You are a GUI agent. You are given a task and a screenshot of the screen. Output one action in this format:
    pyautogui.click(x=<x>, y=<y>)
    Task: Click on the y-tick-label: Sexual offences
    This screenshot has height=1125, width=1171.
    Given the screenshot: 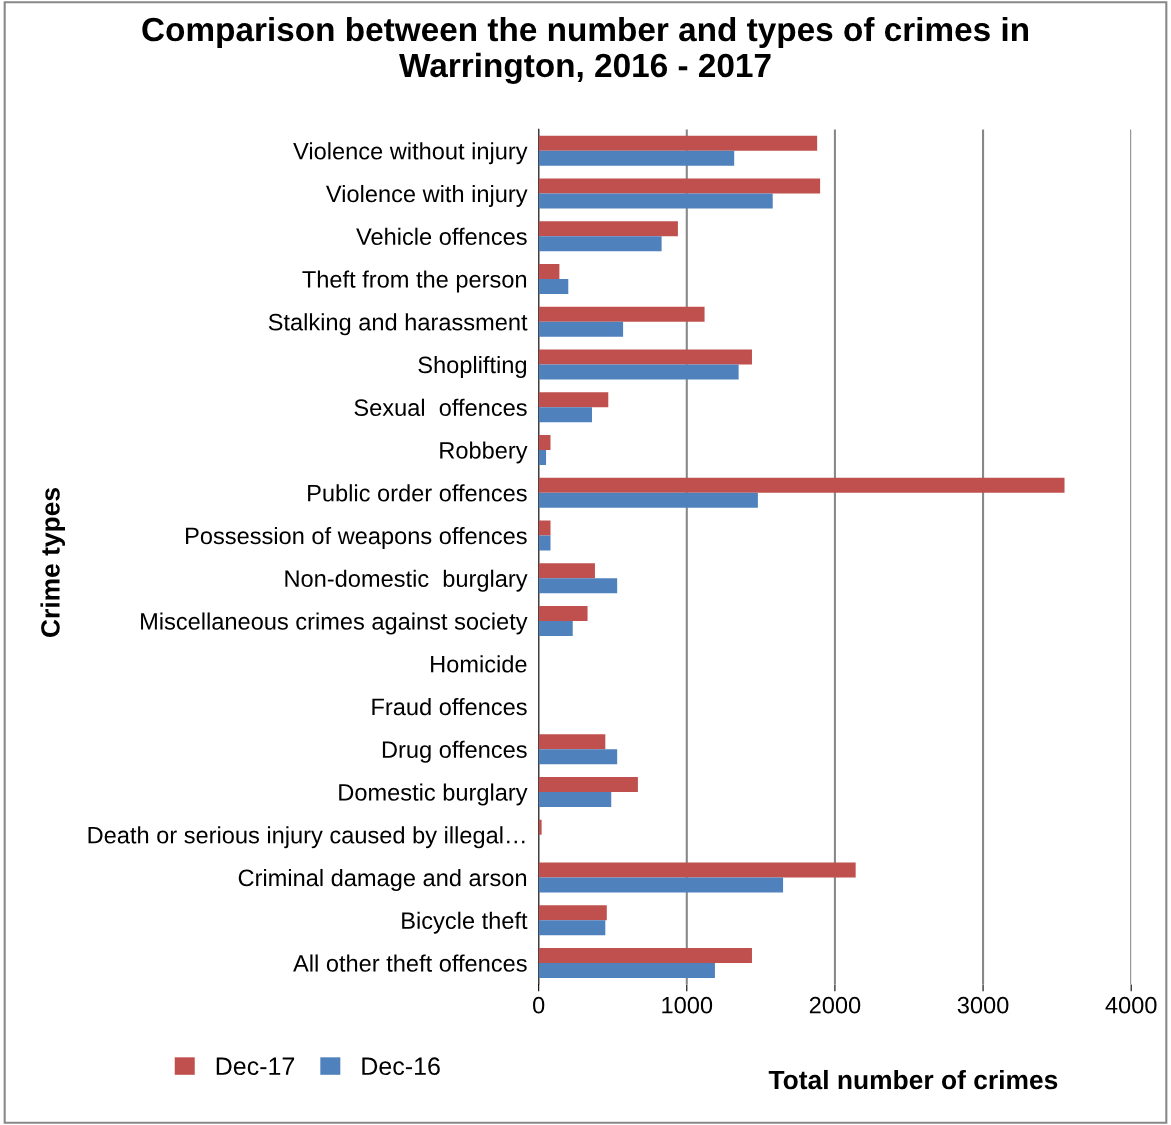 What is the action you would take?
    pyautogui.click(x=440, y=407)
    